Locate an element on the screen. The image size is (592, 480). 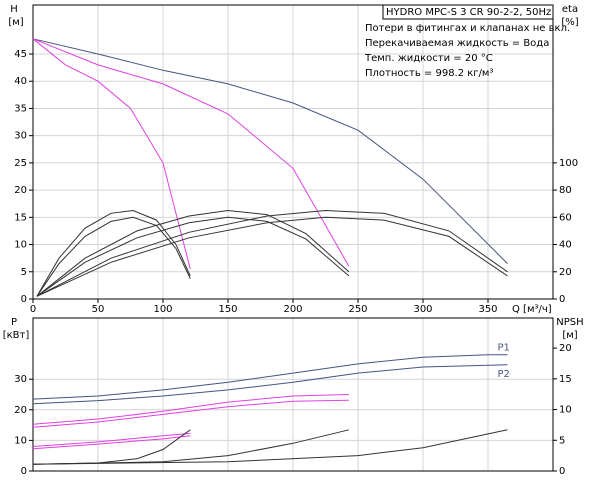
y2-tick-label: 100 is located at coordinates (568, 163).